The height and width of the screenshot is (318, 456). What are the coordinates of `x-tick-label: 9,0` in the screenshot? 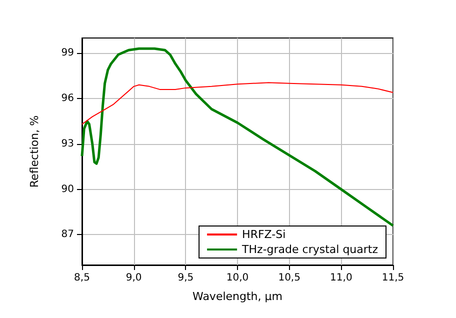 It's located at (134, 278).